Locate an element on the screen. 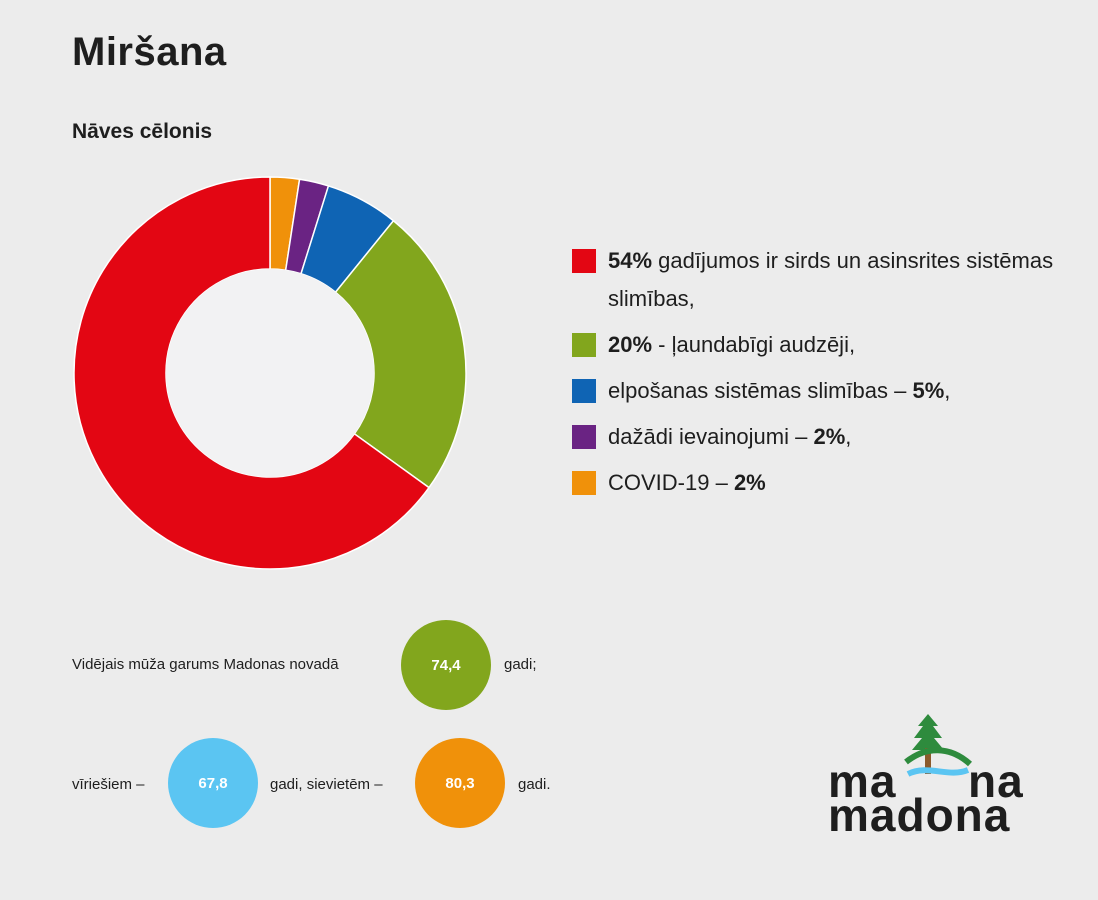 The height and width of the screenshot is (900, 1098). legend-label-cancer: - ļaundabīgi audzēji, is located at coordinates (754, 344).